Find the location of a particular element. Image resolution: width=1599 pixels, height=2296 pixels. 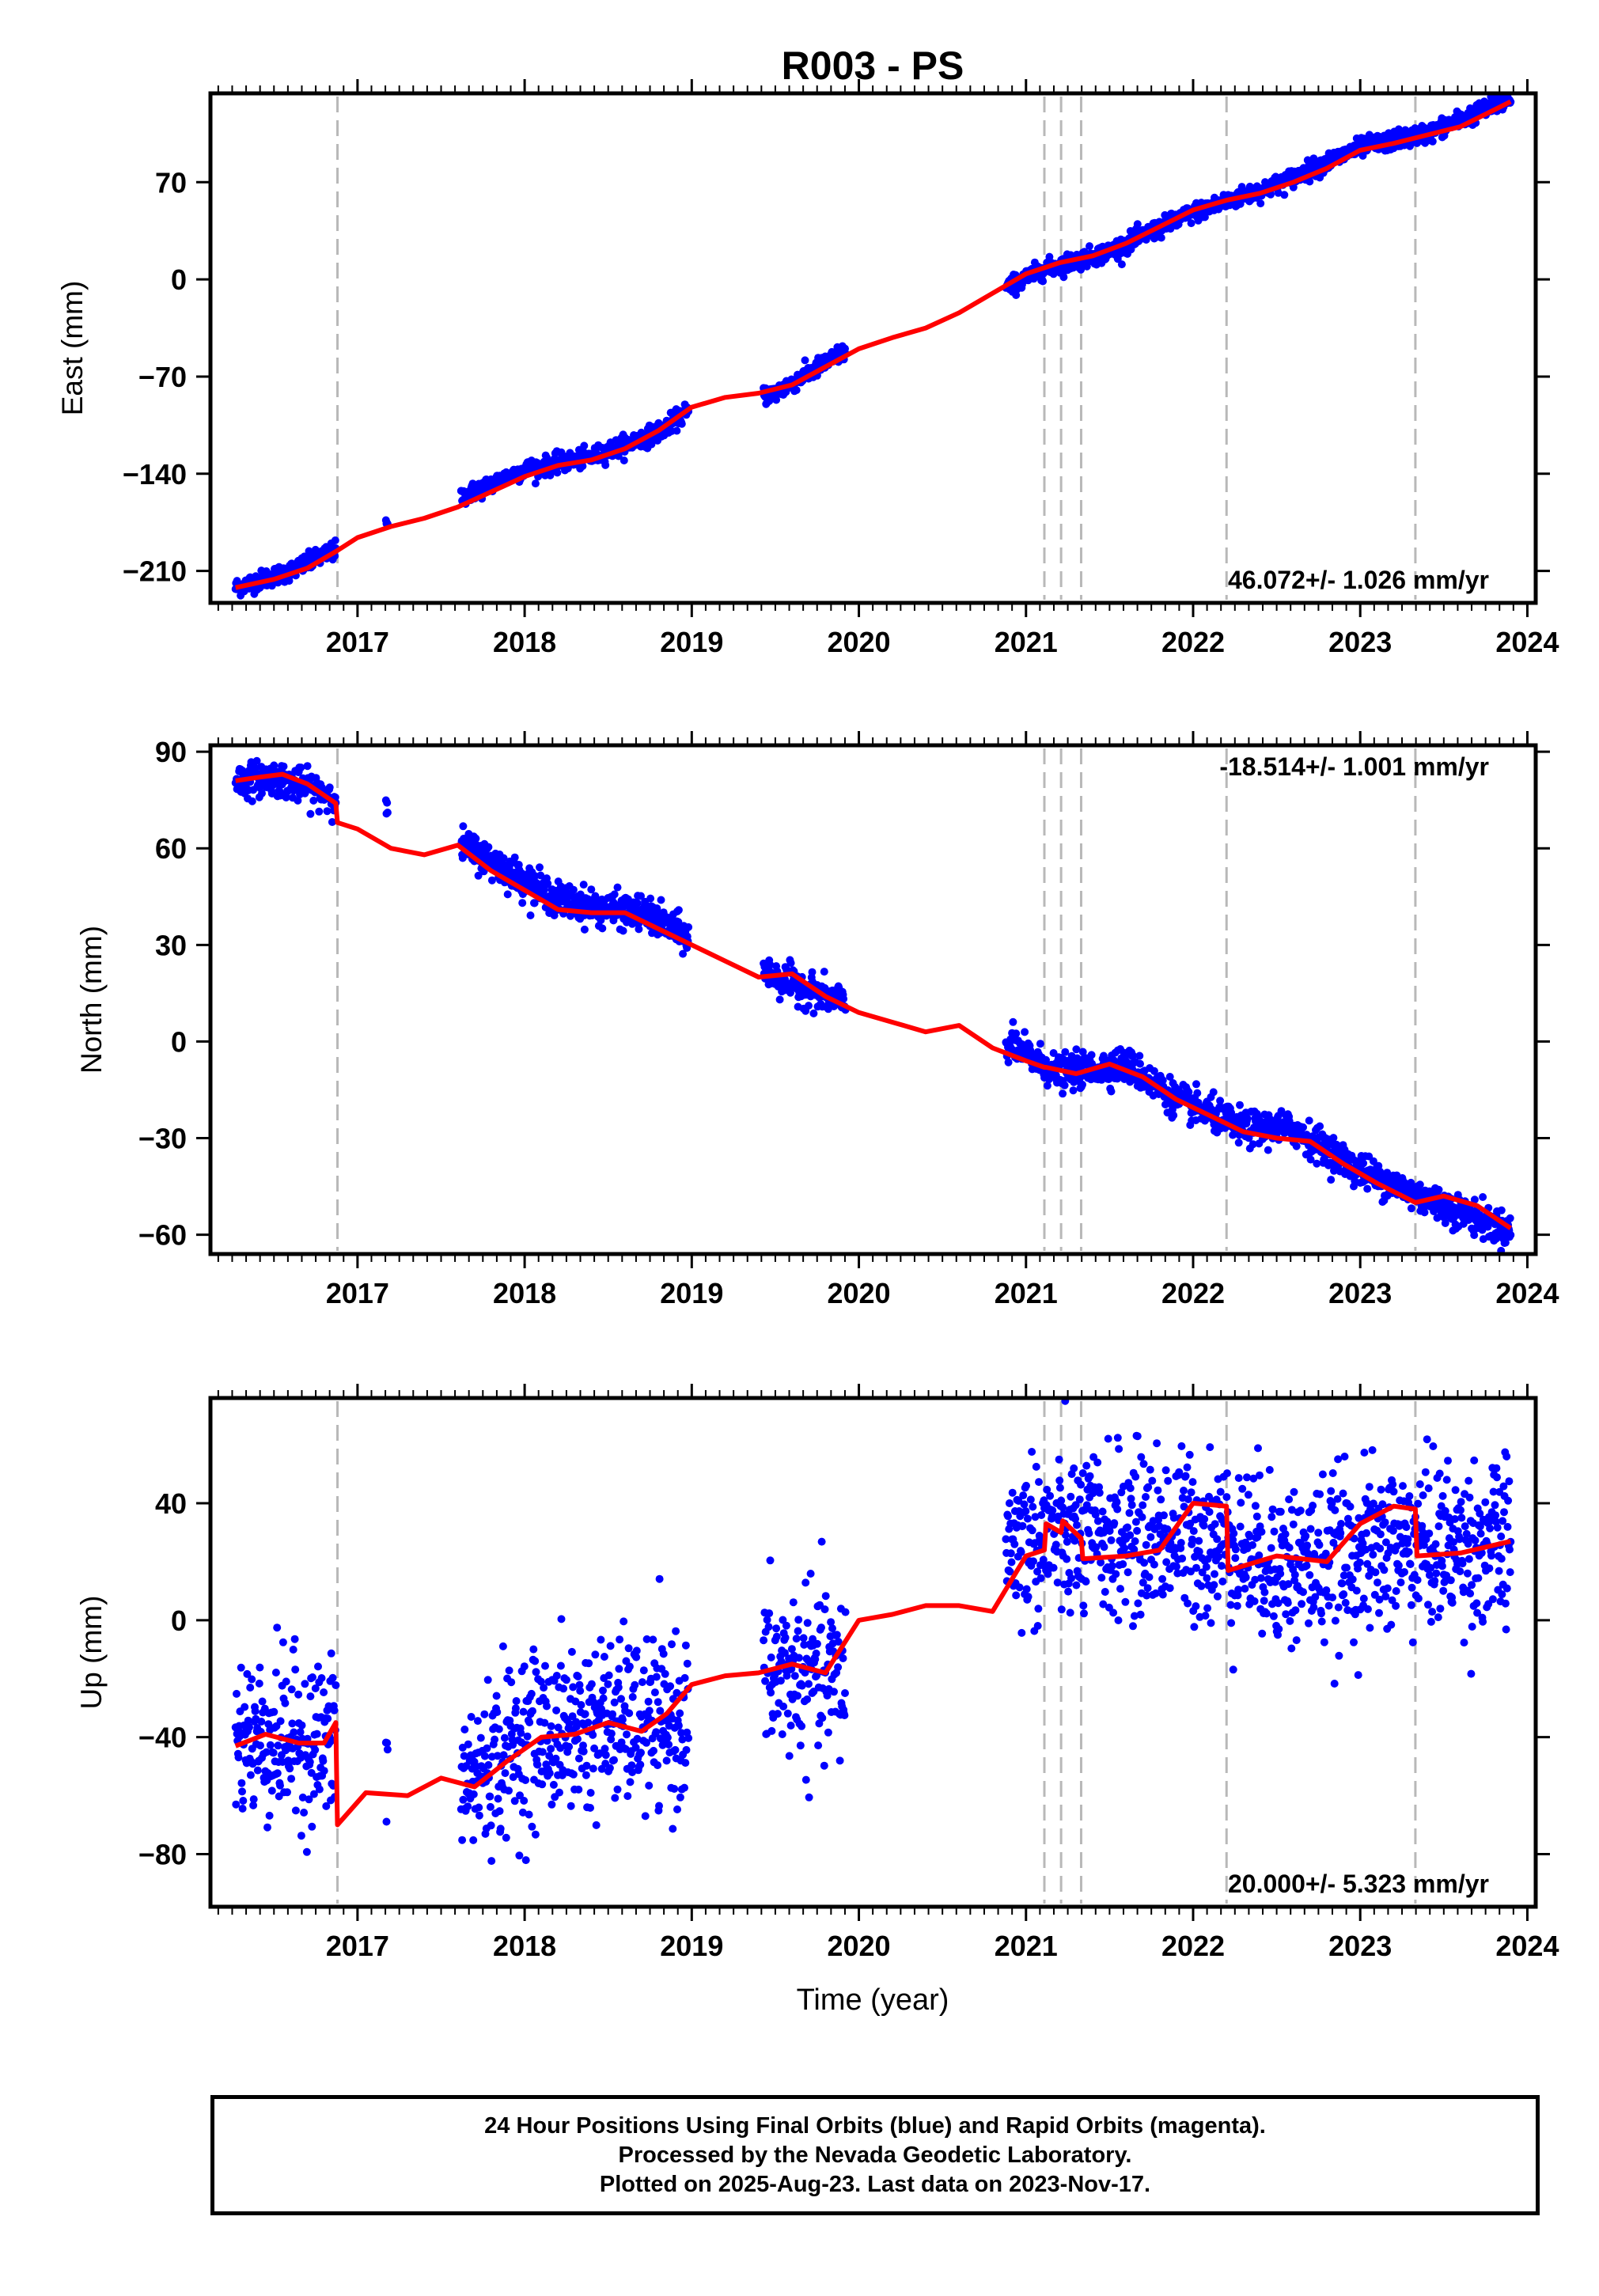

y-tick-label: −60 is located at coordinates (162, 1235).